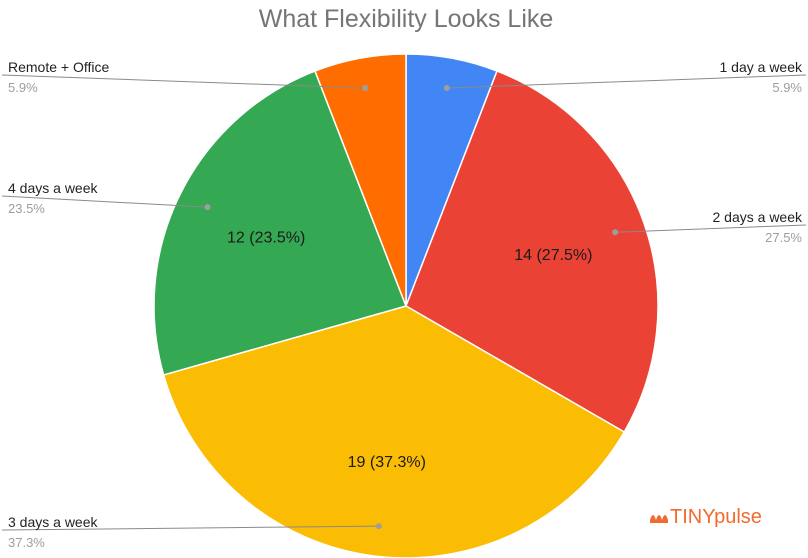 This screenshot has width=808, height=558. What do you see at coordinates (53, 188) in the screenshot?
I see `callout-label-4-days-a-week: 4 days a week` at bounding box center [53, 188].